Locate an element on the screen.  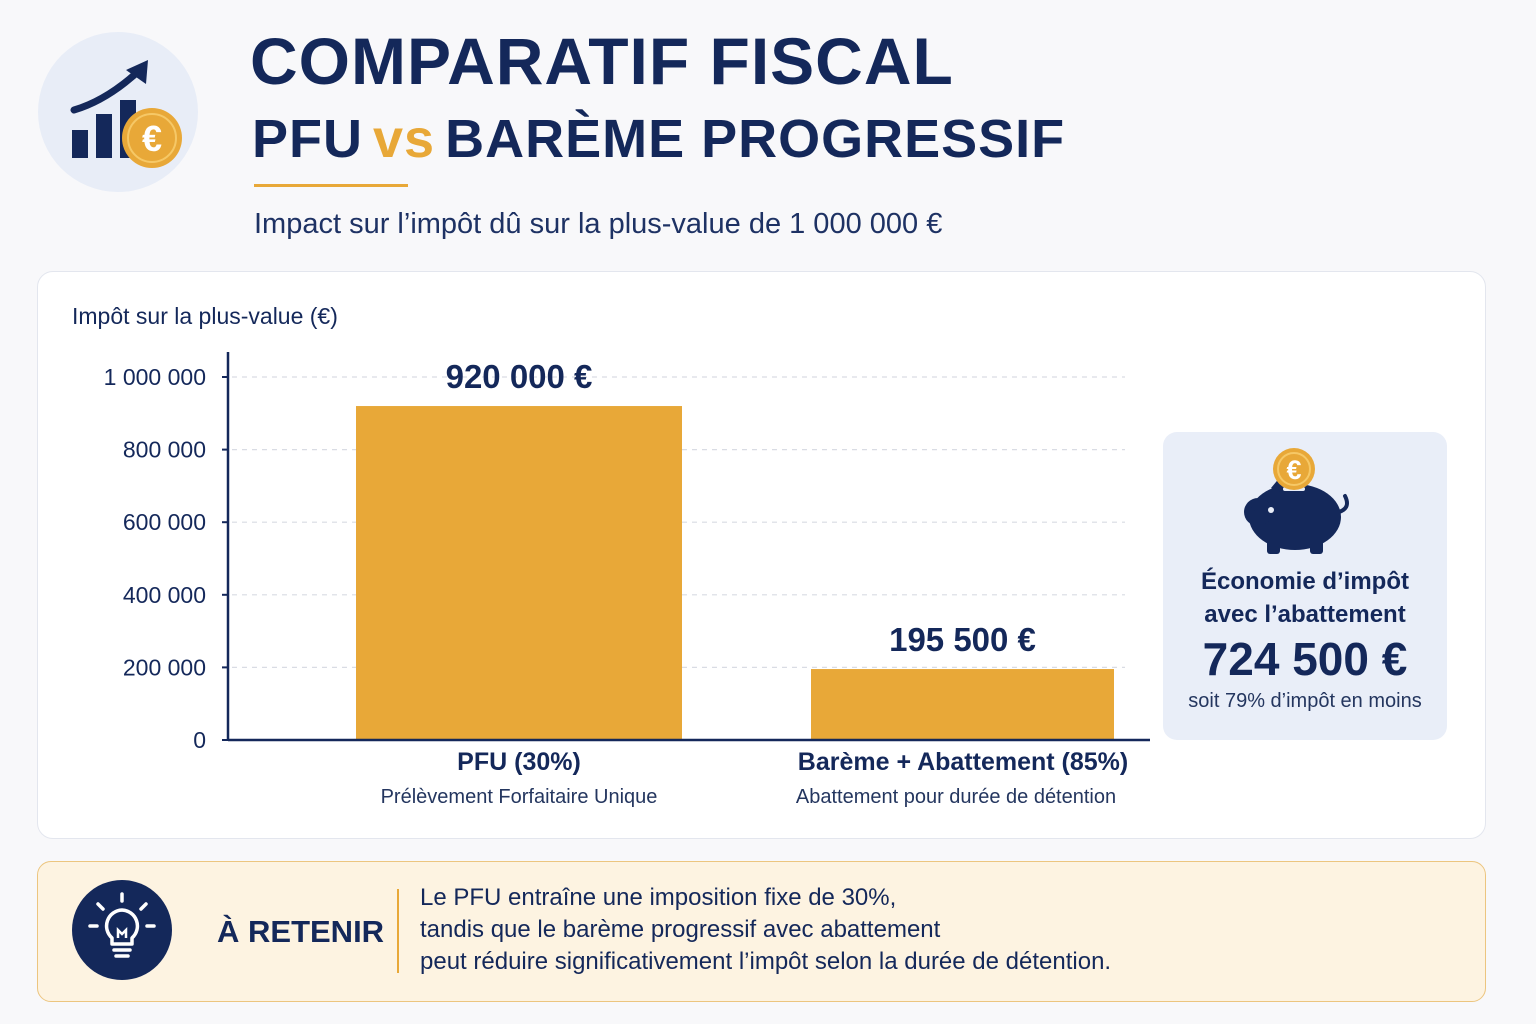
lightbulb-icon is located at coordinates (122, 930).